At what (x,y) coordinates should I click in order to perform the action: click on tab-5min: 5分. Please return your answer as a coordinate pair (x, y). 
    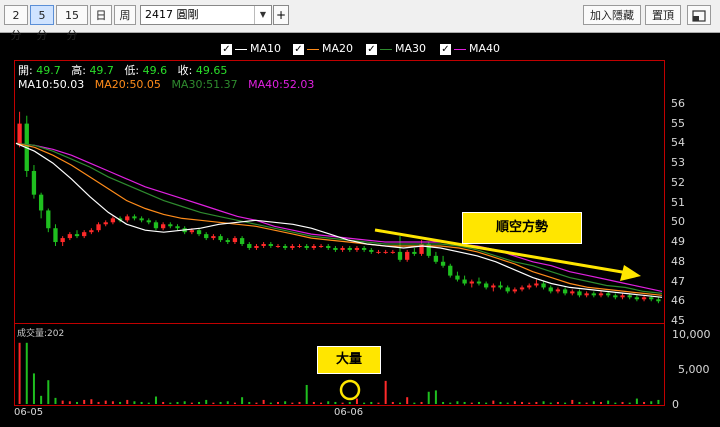
    Looking at the image, I should click on (42, 23).